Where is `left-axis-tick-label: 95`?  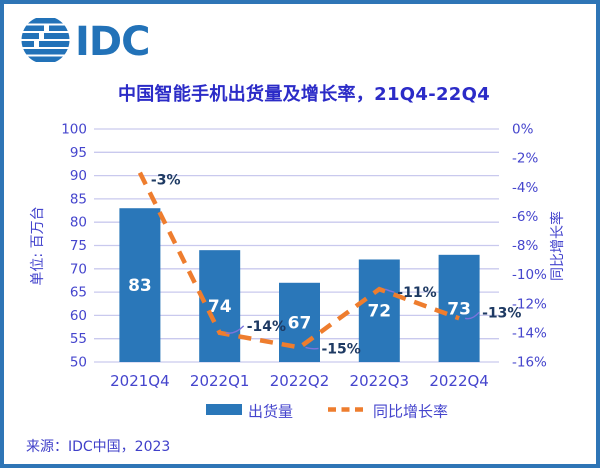 left-axis-tick-label: 95 is located at coordinates (78, 153).